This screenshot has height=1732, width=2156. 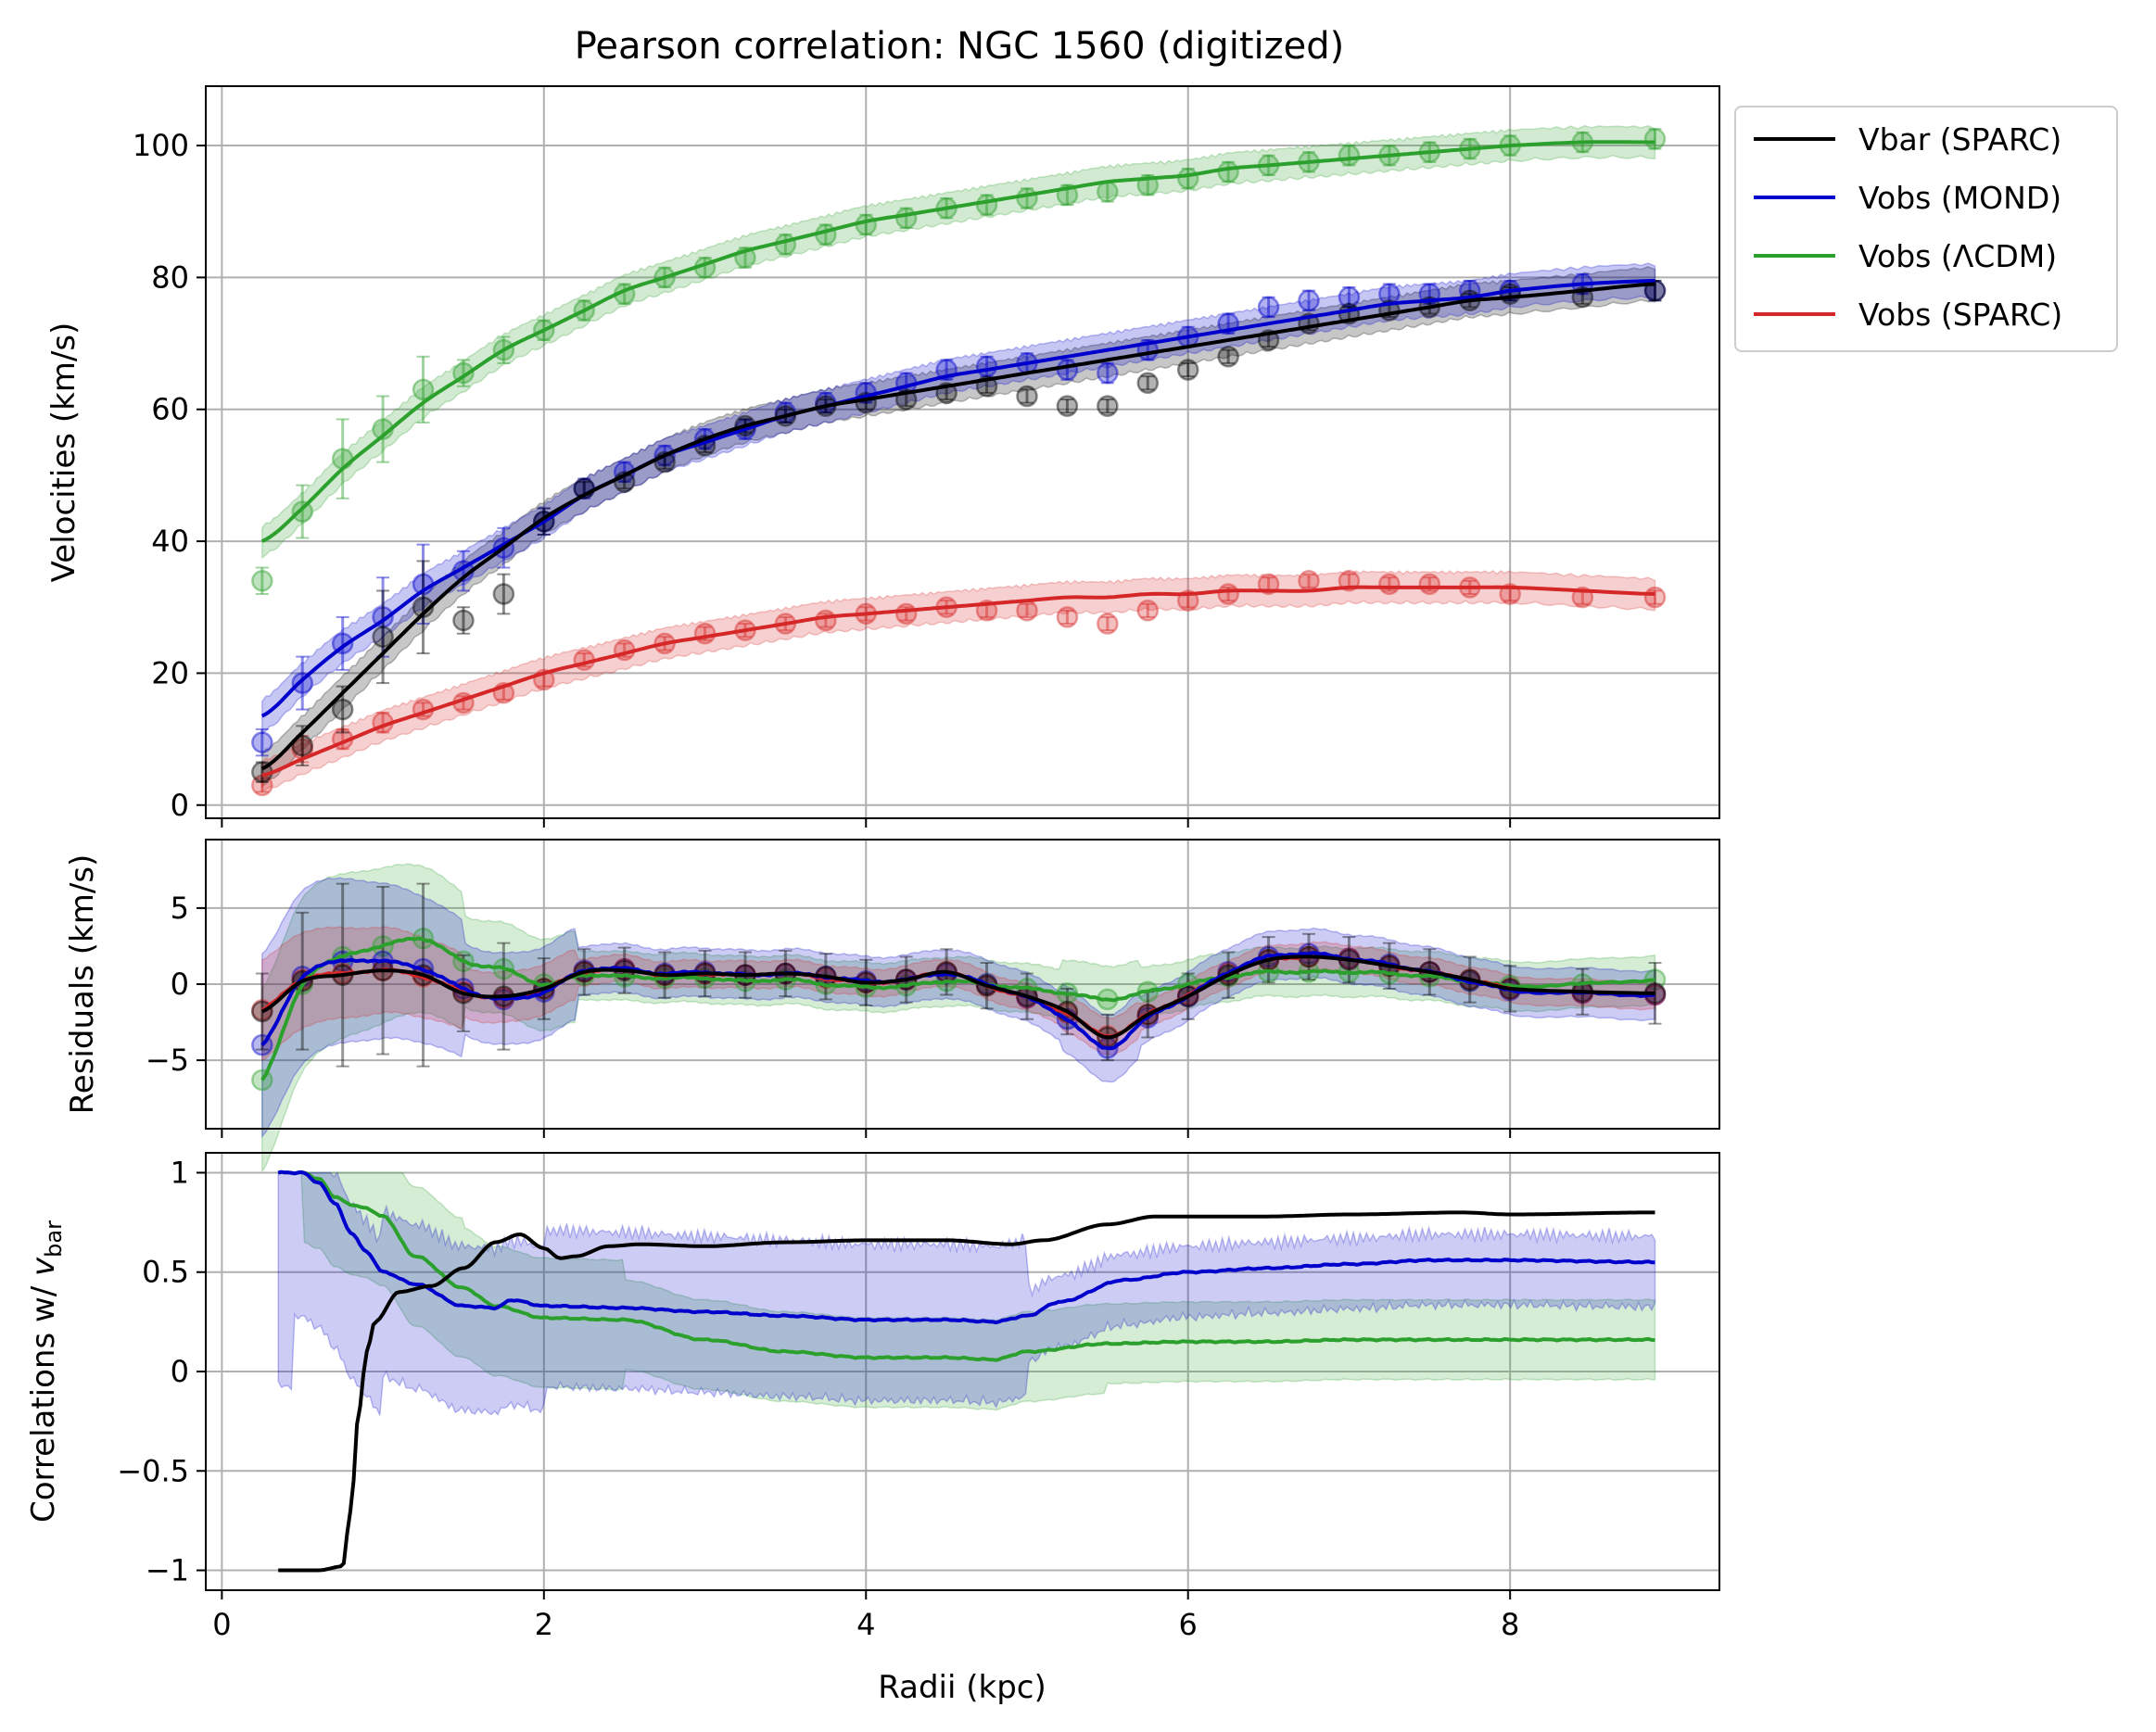 I want to click on y-tick-label: 5, so click(x=180, y=908).